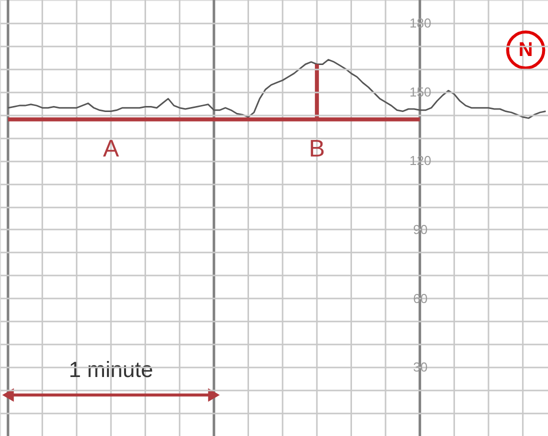  What do you see at coordinates (110, 148) in the screenshot?
I see `annotation: A` at bounding box center [110, 148].